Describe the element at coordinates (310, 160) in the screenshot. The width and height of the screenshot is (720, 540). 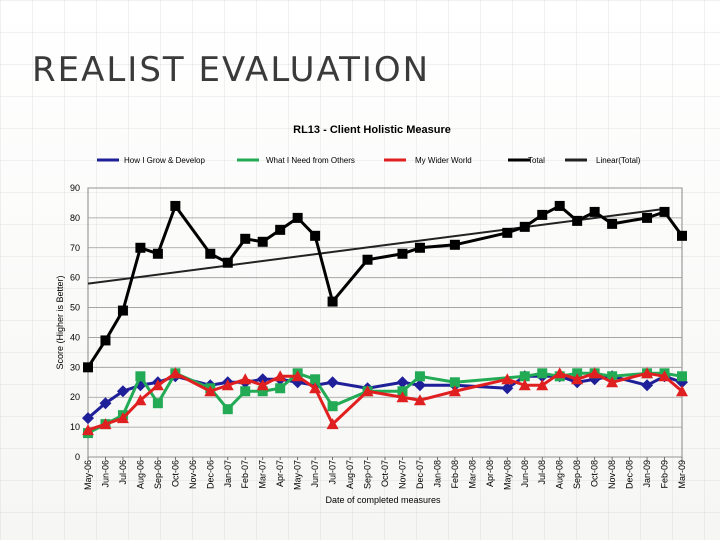
I see `legend-label: What I Need from Others` at that location.